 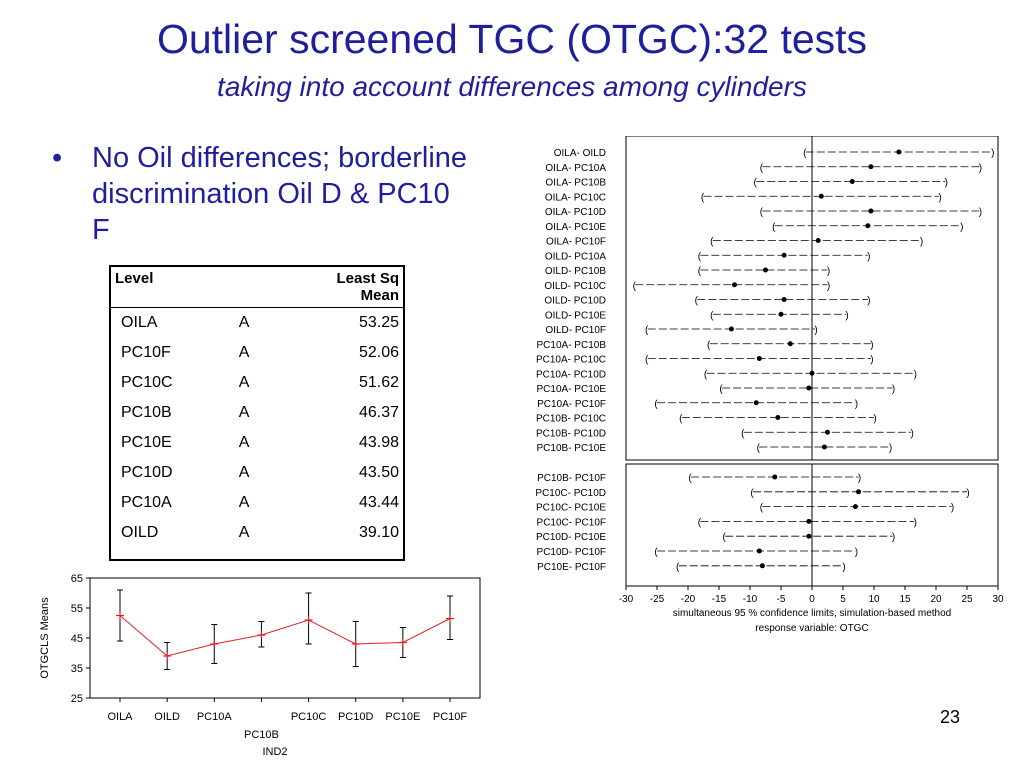 I want to click on mean-cell: 43.44, so click(x=378, y=502).